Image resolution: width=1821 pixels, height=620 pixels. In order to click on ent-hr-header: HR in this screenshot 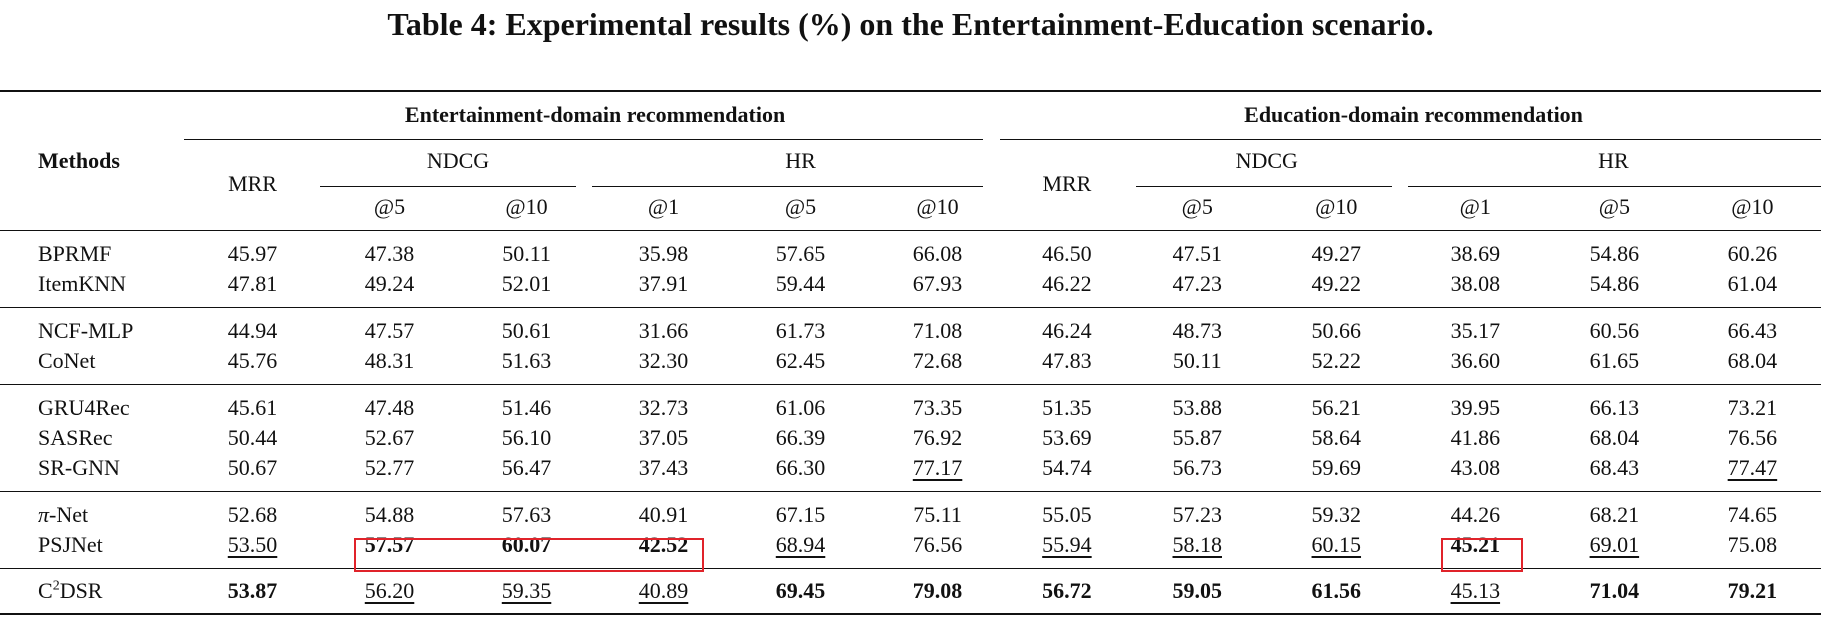, I will do `click(800, 160)`.